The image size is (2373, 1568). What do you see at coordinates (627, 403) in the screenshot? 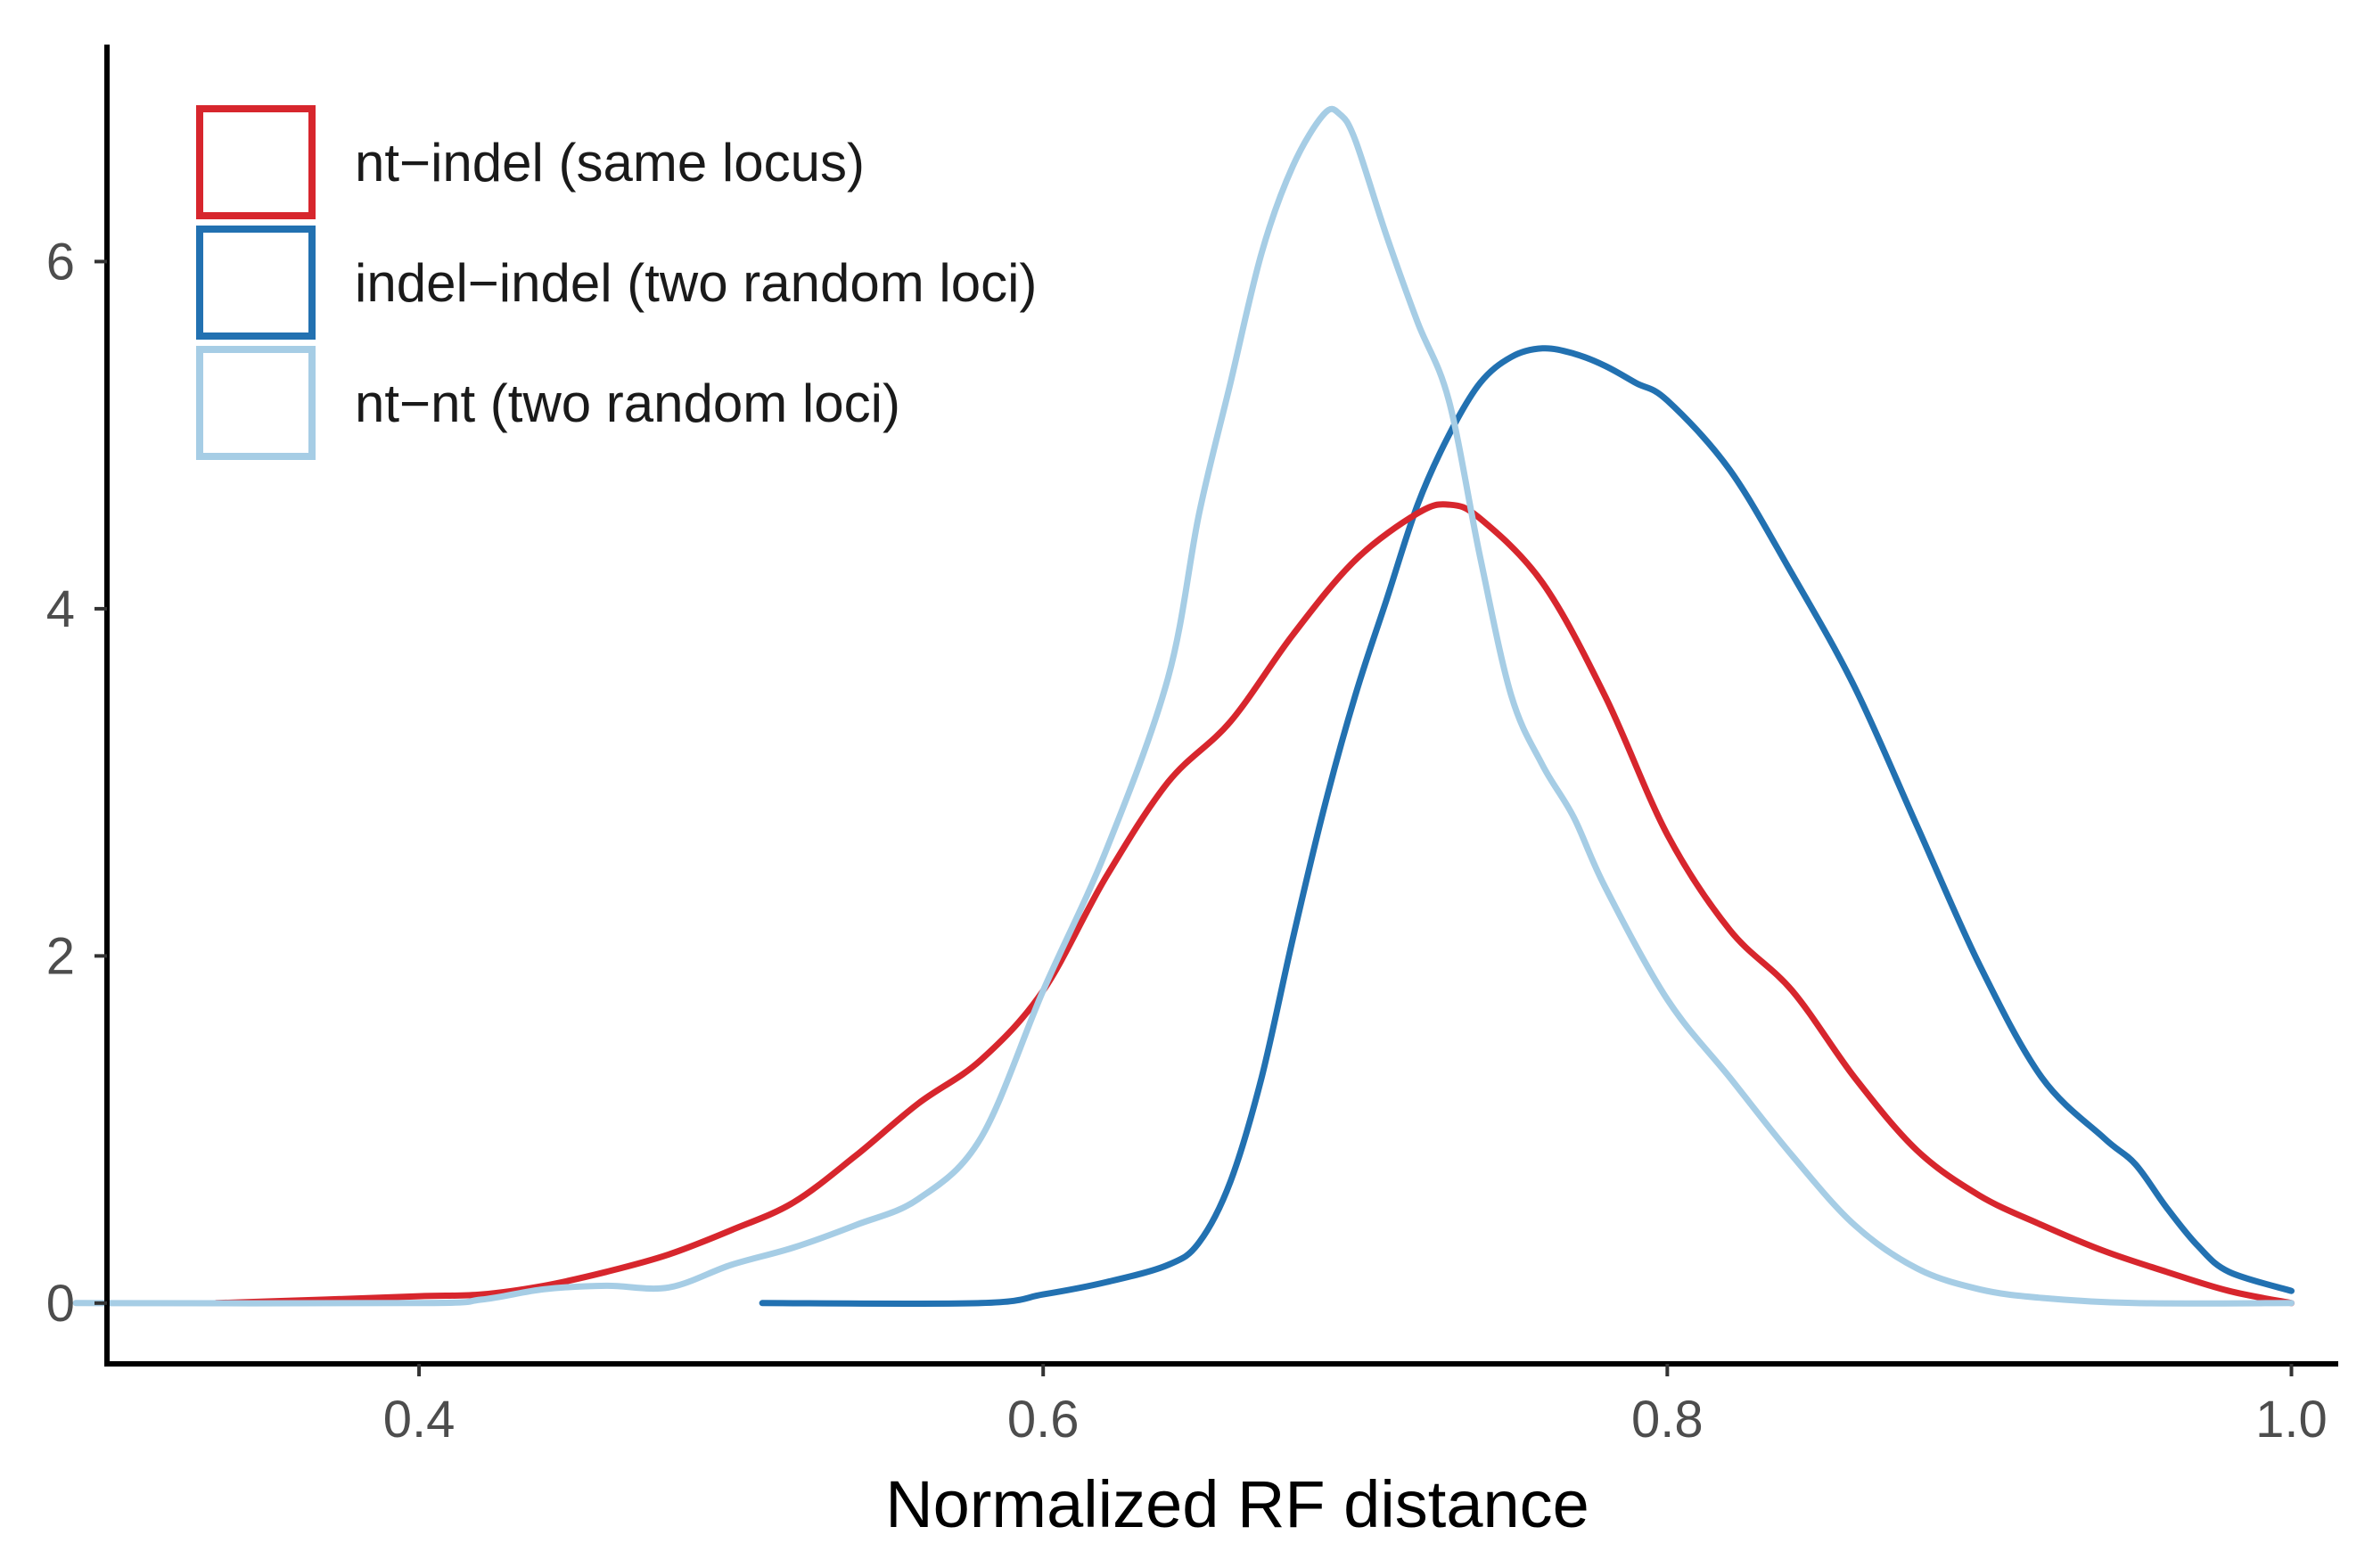
I see `legend-label: nt−nt (two random loci)` at bounding box center [627, 403].